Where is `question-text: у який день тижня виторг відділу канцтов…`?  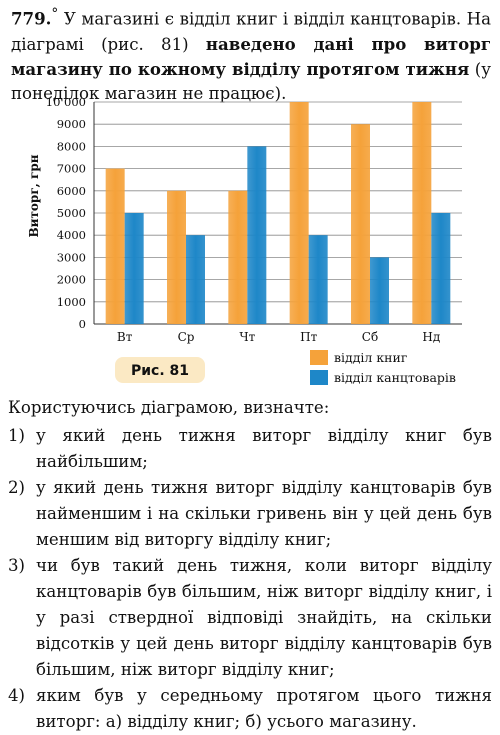
question-text: у який день тижня виторг відділу канцтов… is located at coordinates (264, 513).